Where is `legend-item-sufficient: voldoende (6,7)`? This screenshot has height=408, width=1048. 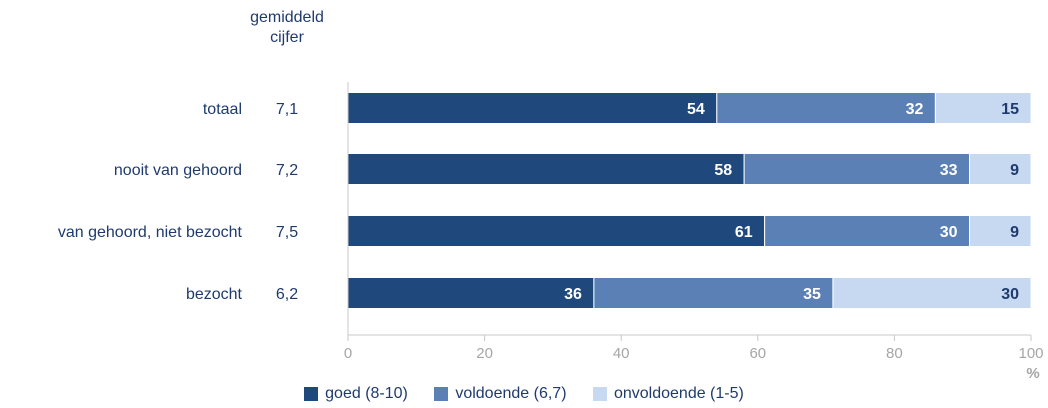 legend-item-sufficient: voldoende (6,7) is located at coordinates (500, 394).